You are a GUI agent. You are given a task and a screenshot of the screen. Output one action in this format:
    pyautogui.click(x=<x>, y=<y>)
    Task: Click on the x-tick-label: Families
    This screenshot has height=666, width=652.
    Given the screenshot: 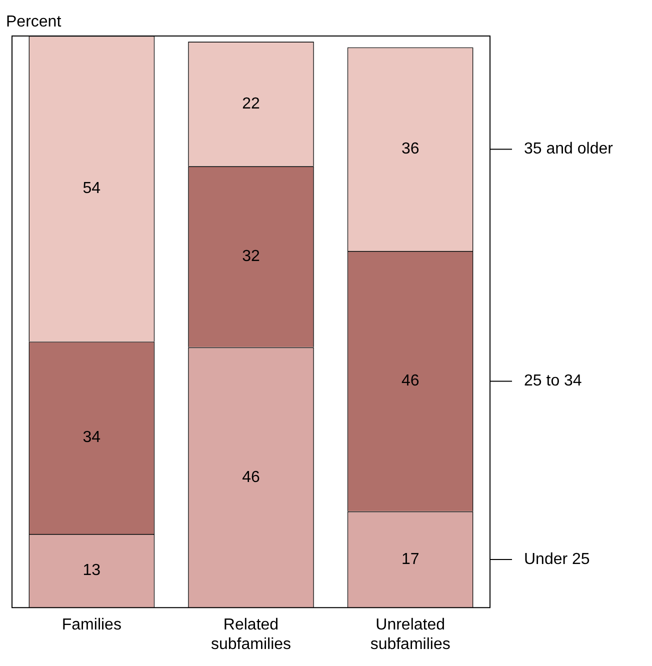 What is the action you would take?
    pyautogui.click(x=92, y=625)
    